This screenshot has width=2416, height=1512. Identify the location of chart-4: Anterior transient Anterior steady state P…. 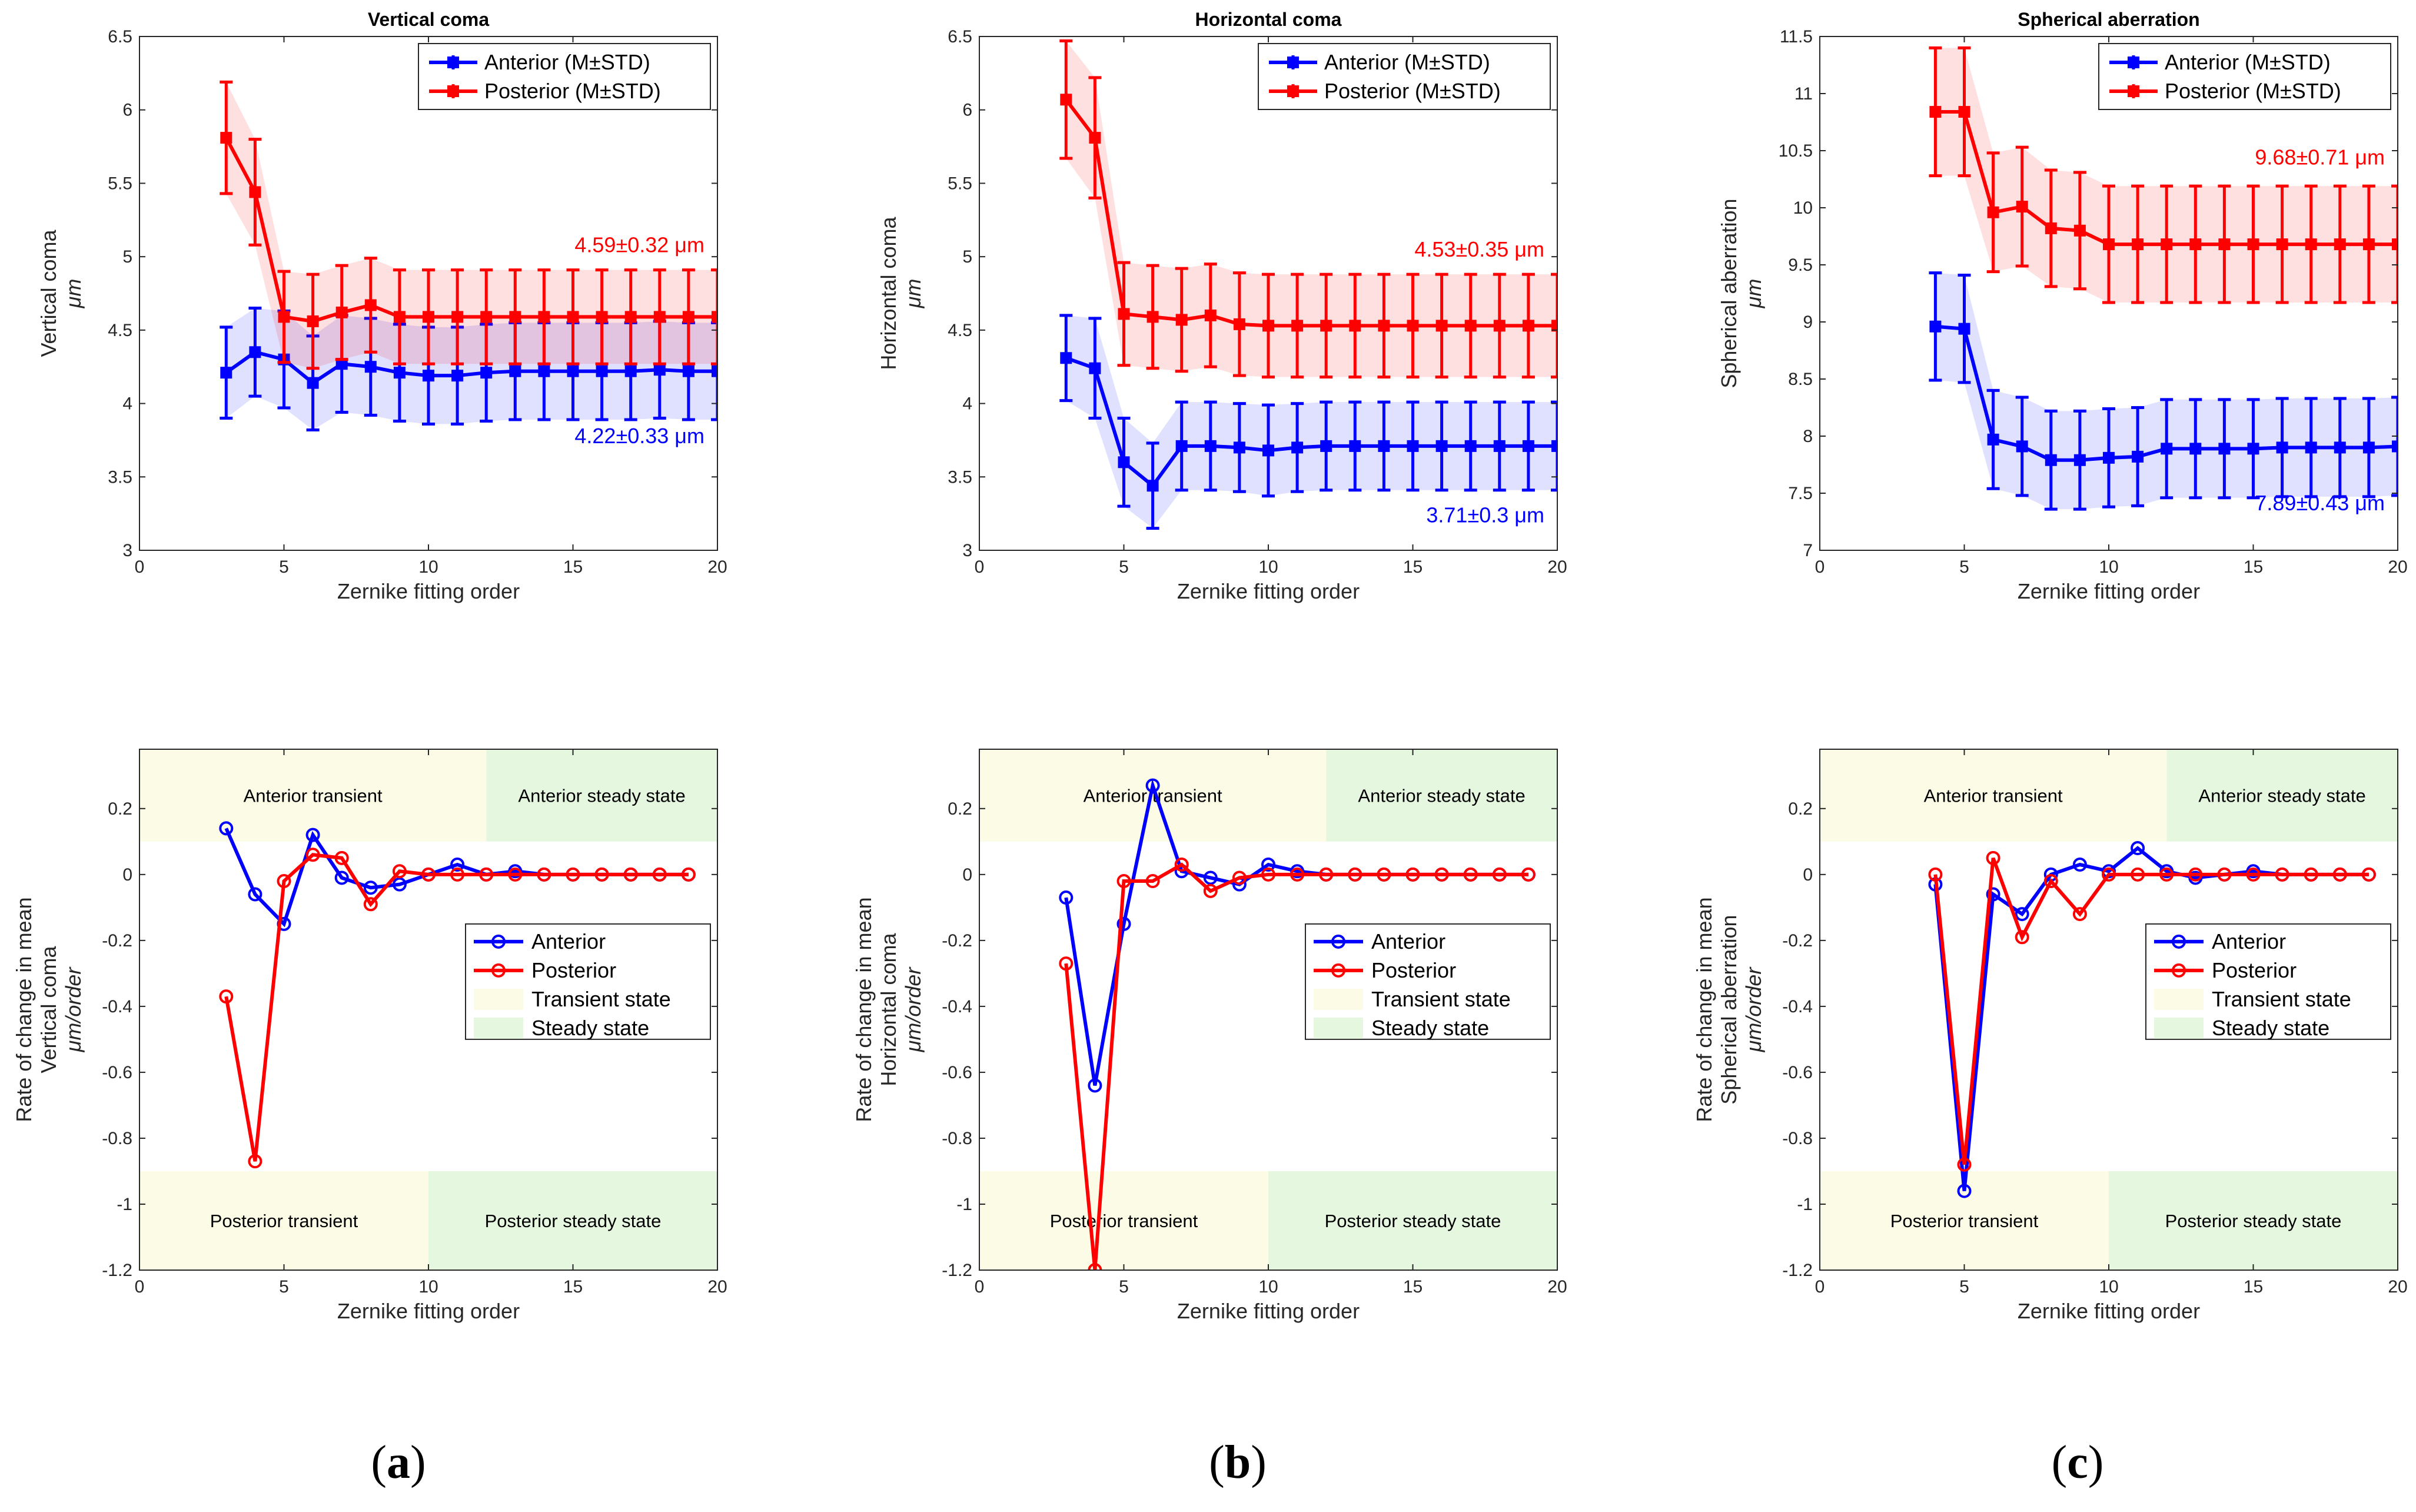
(369, 1036).